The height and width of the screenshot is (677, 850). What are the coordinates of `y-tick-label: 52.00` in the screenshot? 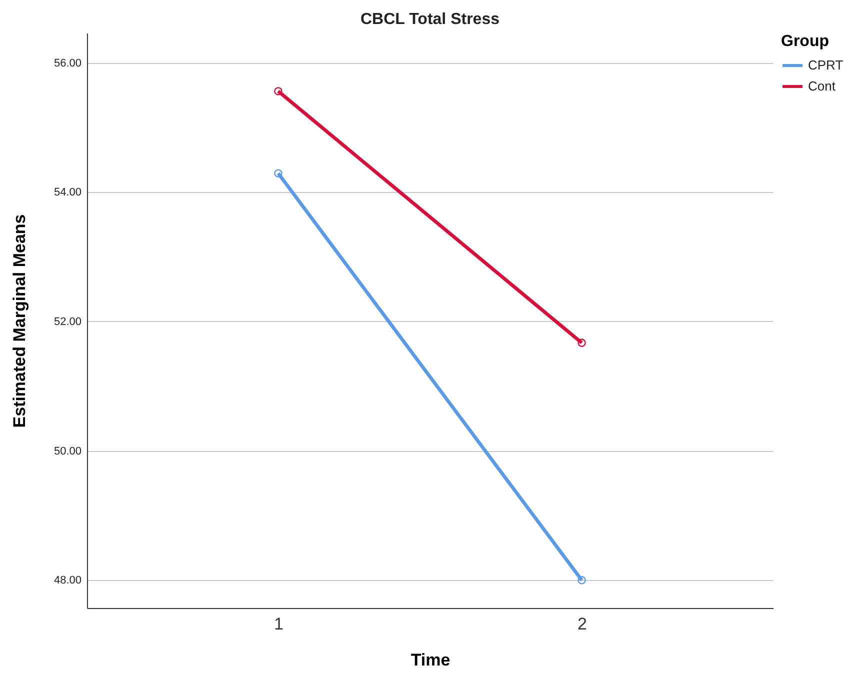 It's located at (68, 322).